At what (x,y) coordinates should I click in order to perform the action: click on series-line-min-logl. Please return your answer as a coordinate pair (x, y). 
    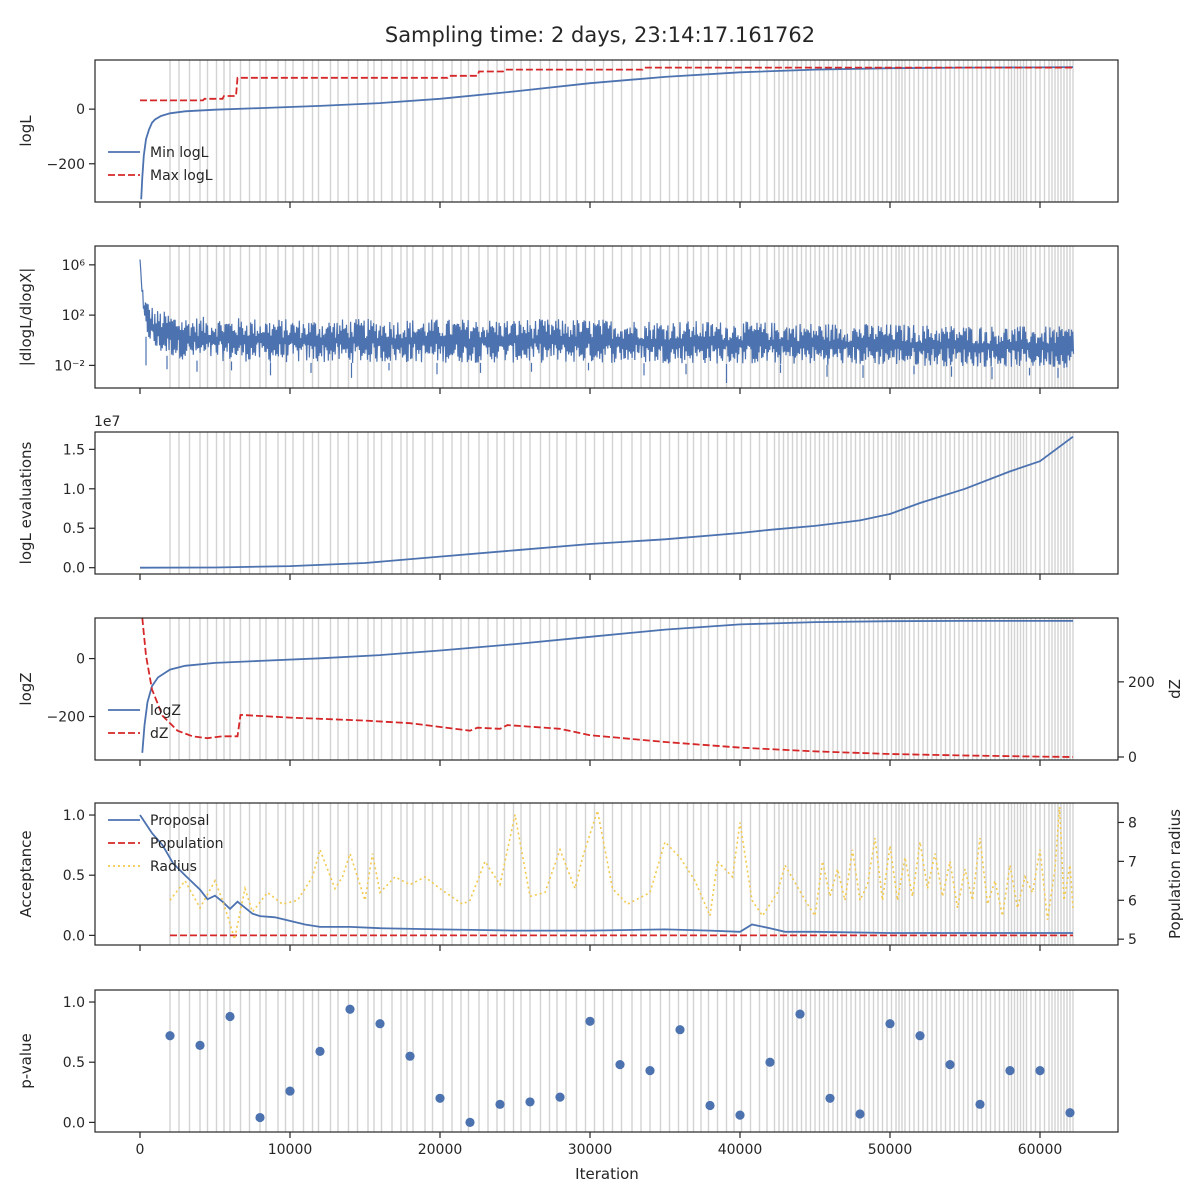
    Looking at the image, I should click on (607, 133).